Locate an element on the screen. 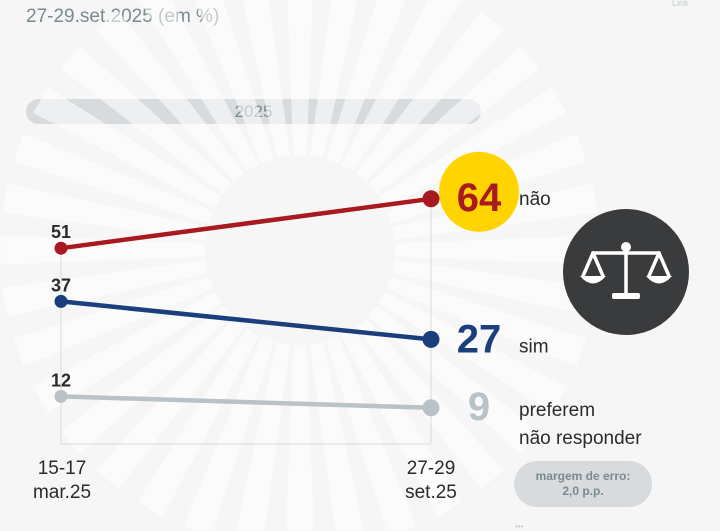  scales-of-justice-icon is located at coordinates (626, 272).